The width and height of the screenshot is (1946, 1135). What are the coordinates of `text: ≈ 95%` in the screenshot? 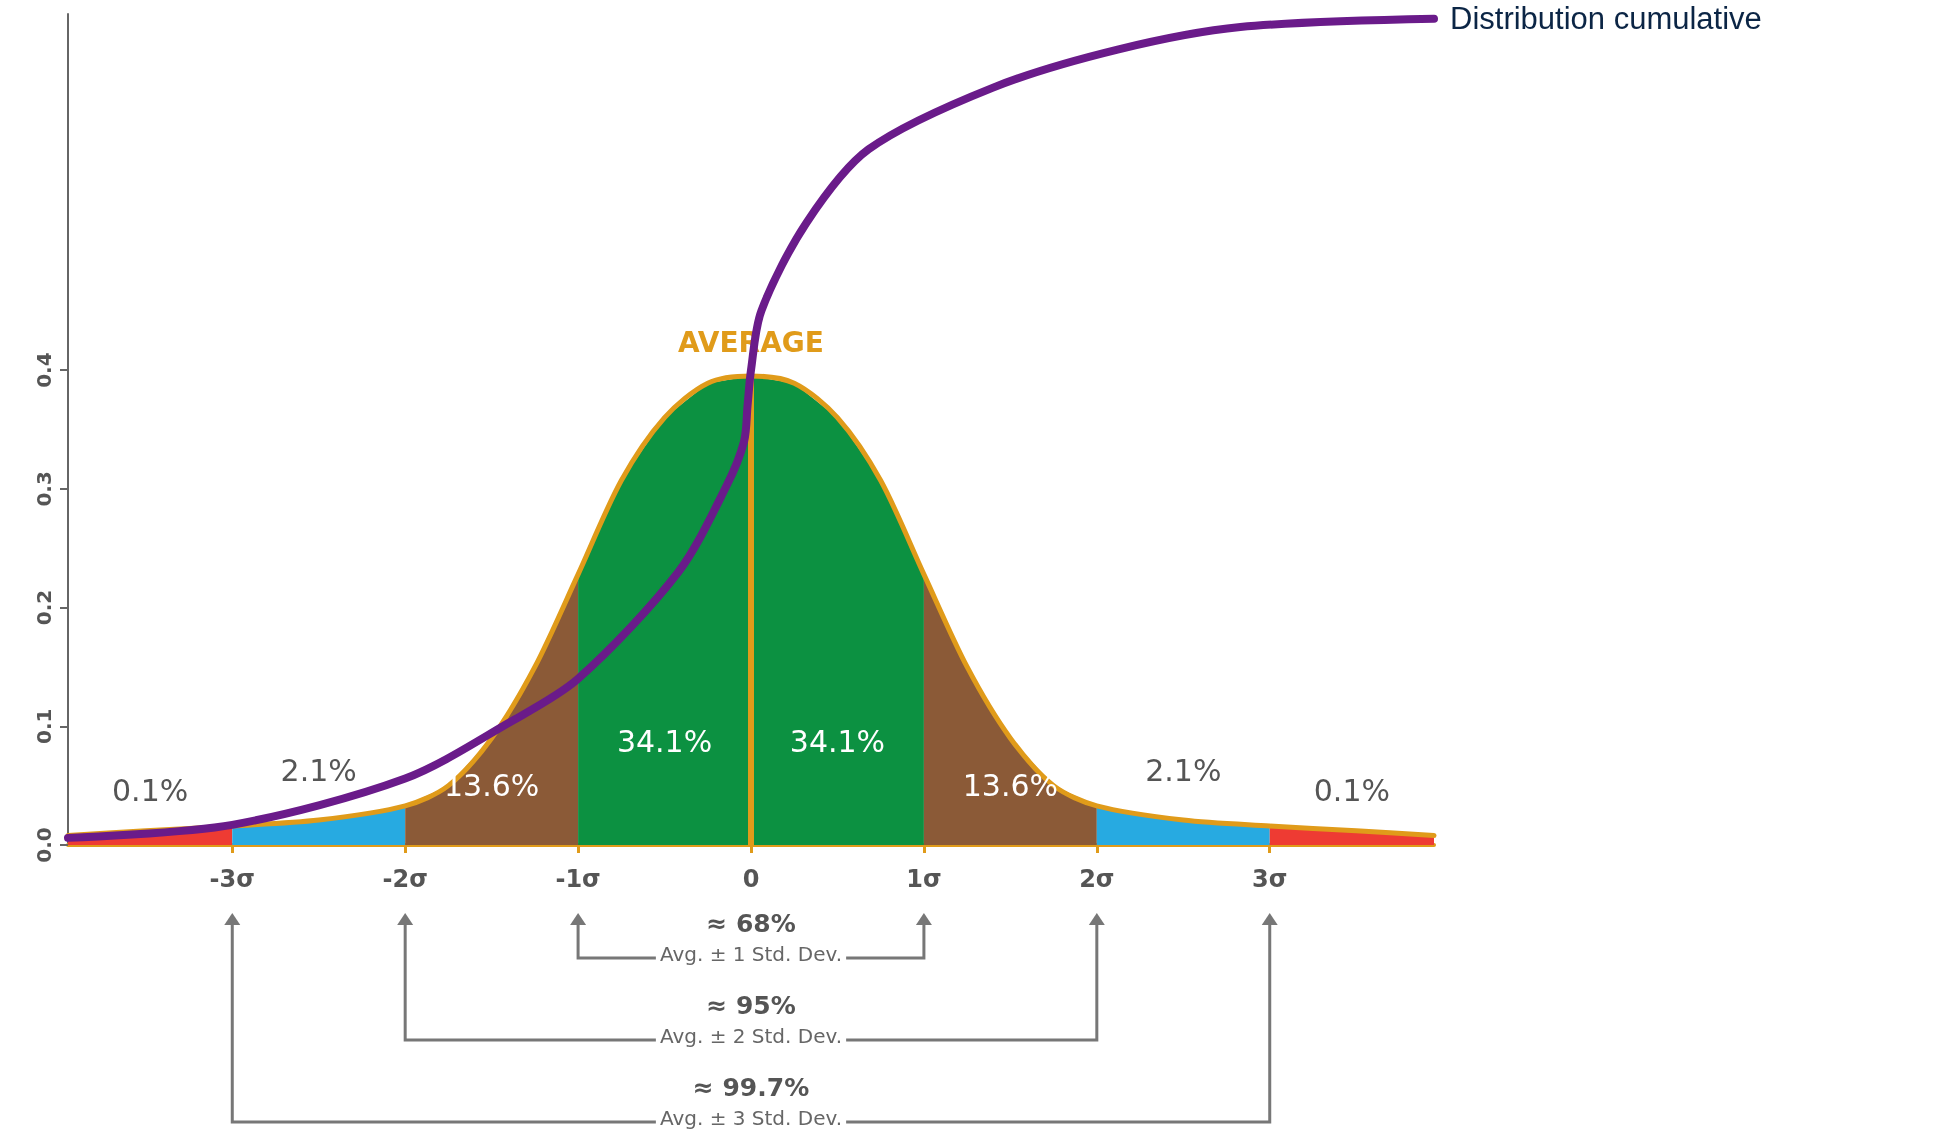 It's located at (751, 1005).